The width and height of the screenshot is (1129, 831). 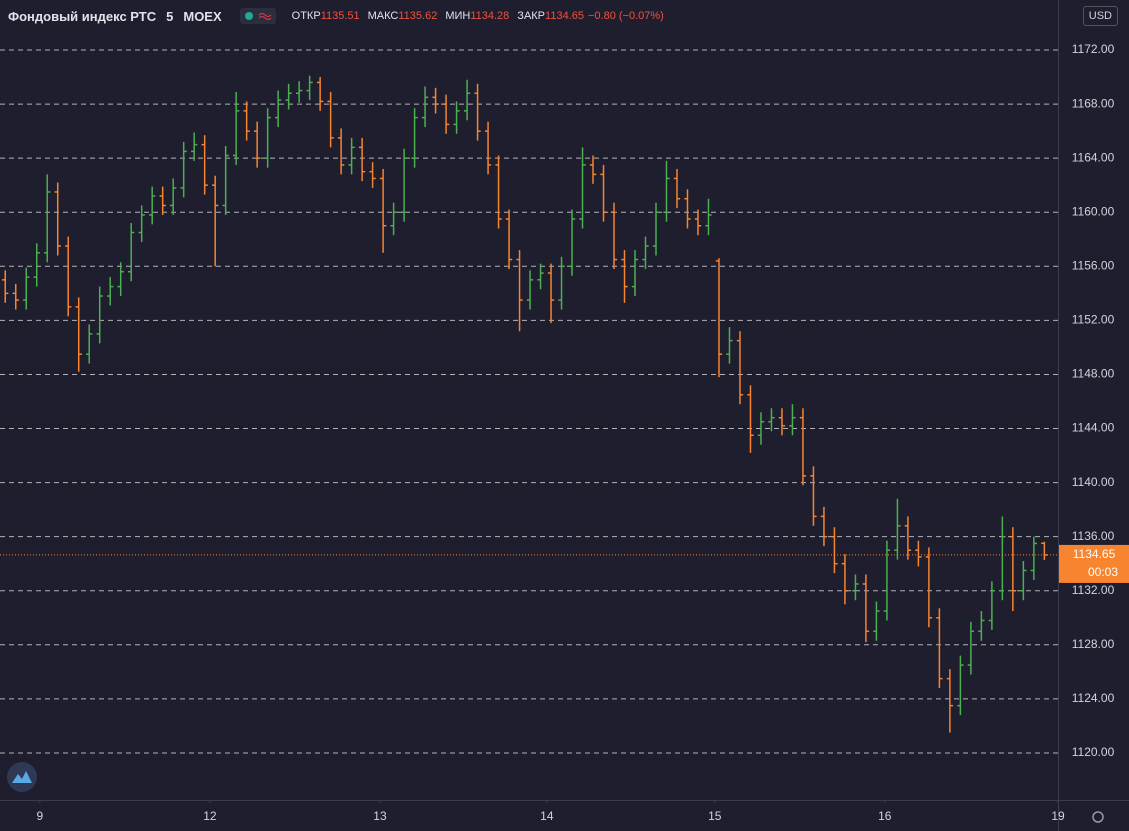 What do you see at coordinates (490, 16) in the screenshot?
I see `low-value: 1134.28` at bounding box center [490, 16].